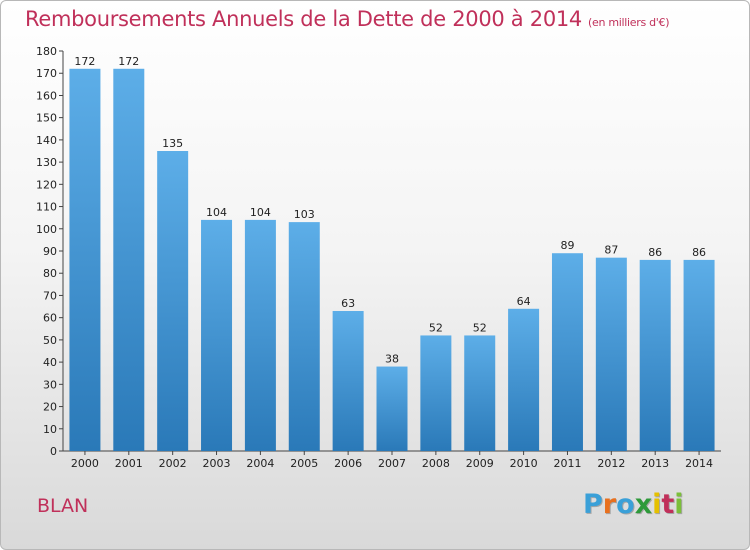 The width and height of the screenshot is (750, 550). What do you see at coordinates (172, 143) in the screenshot?
I see `data-label-2002: 135` at bounding box center [172, 143].